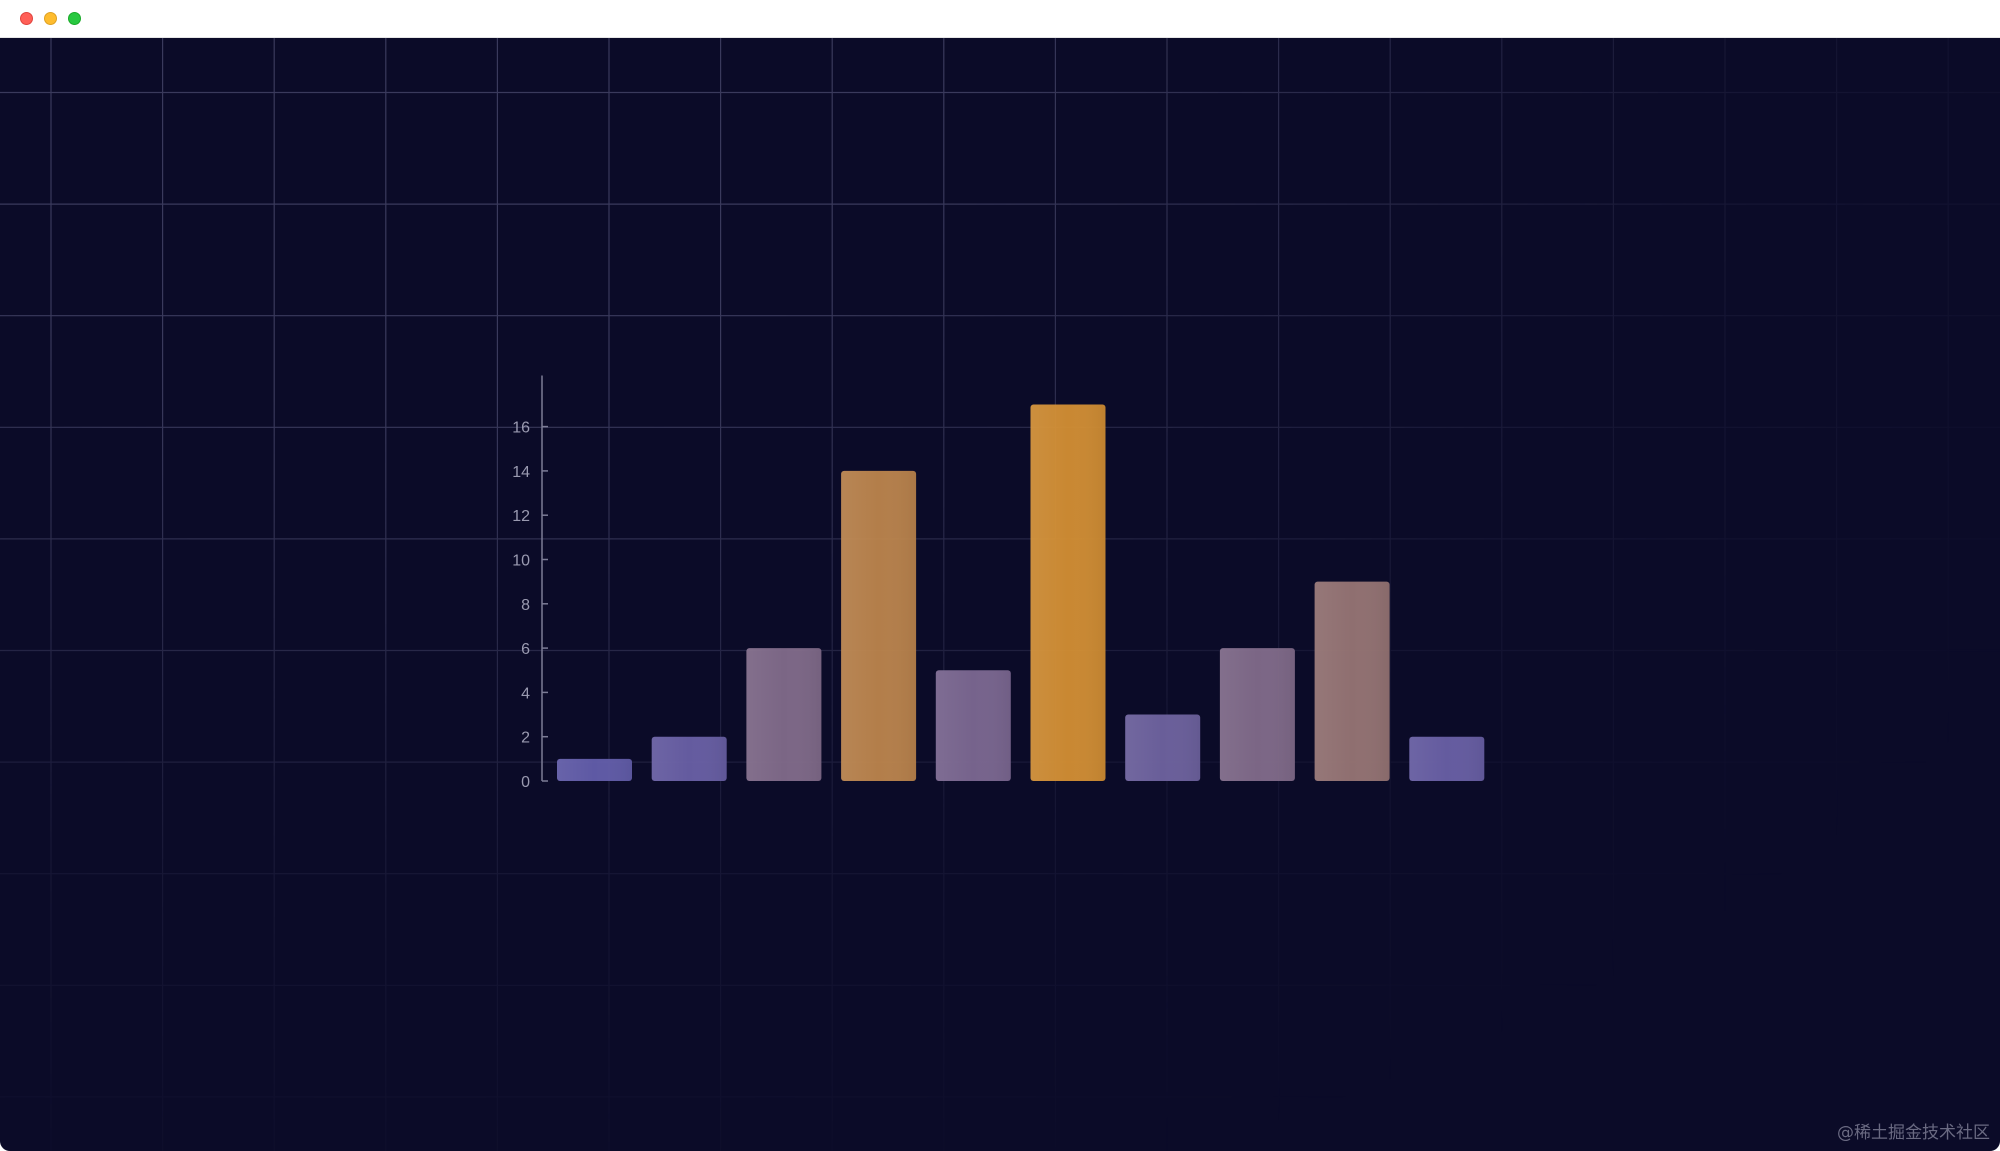 The image size is (2000, 1151). Describe the element at coordinates (74, 18) in the screenshot. I see `maximize-window-button` at that location.